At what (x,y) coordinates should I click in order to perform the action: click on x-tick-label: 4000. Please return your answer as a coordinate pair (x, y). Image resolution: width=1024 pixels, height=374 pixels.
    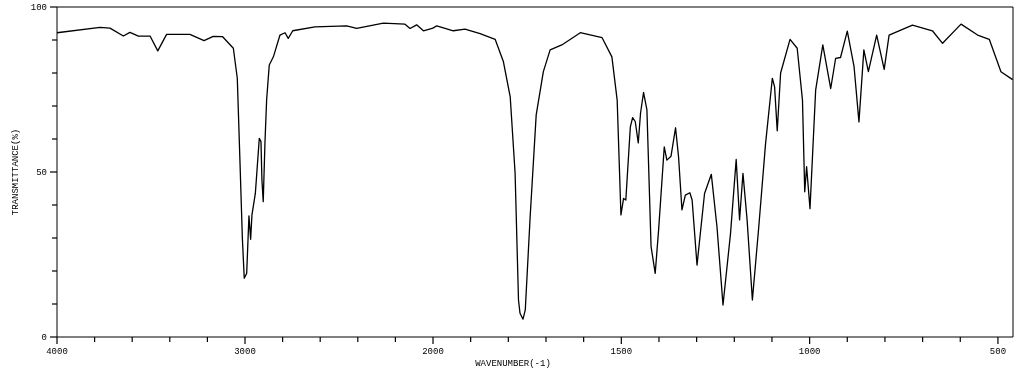
    Looking at the image, I should click on (57, 352).